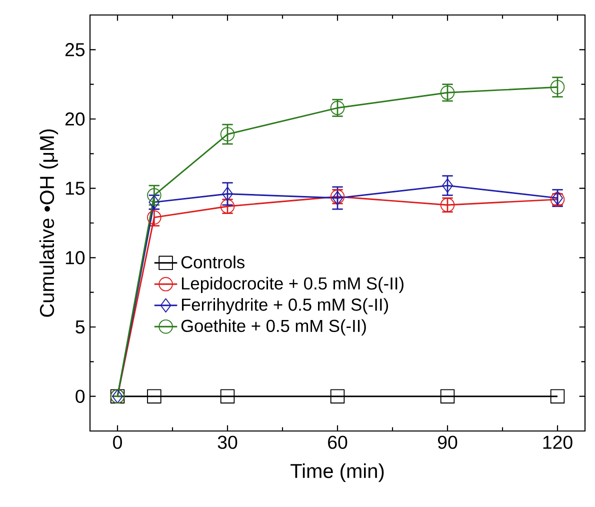  Describe the element at coordinates (228, 442) in the screenshot. I see `x-tick-label: 30` at that location.